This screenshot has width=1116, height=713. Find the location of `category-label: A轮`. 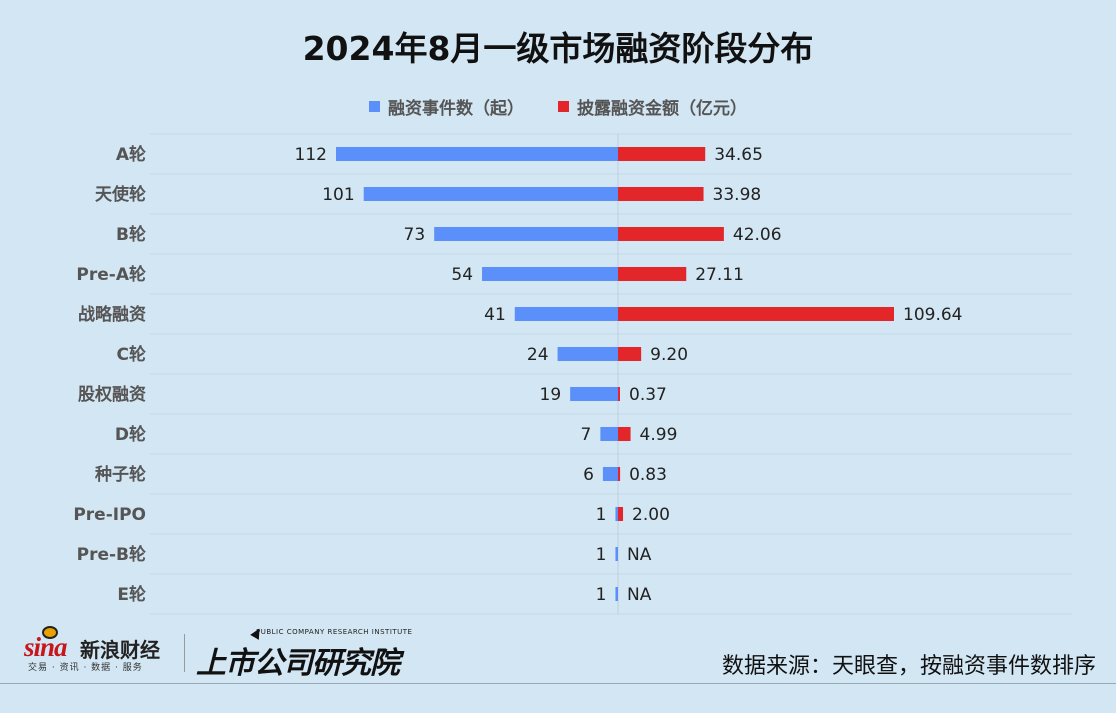

category-label: A轮 is located at coordinates (131, 154).